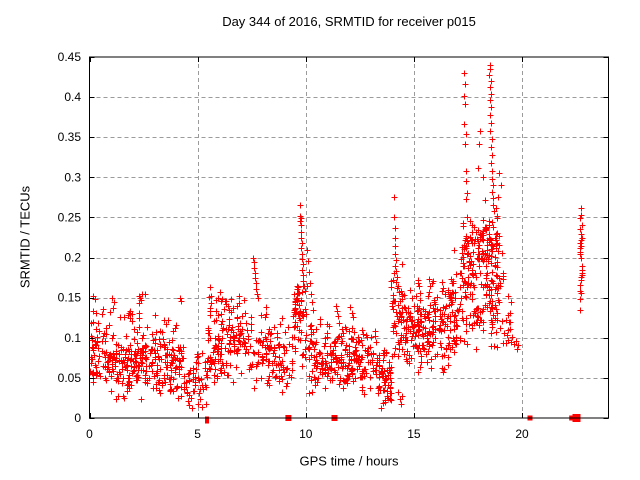  What do you see at coordinates (70, 137) in the screenshot?
I see `y-tick-label: 0.35` at bounding box center [70, 137].